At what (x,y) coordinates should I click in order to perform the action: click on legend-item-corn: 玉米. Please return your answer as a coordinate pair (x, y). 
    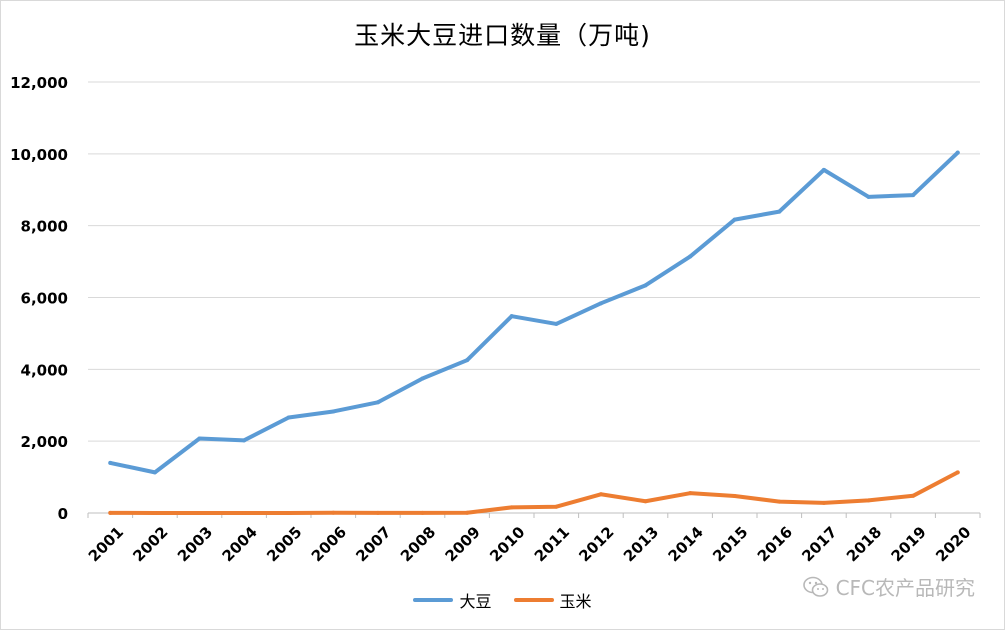
    Looking at the image, I should click on (552, 600).